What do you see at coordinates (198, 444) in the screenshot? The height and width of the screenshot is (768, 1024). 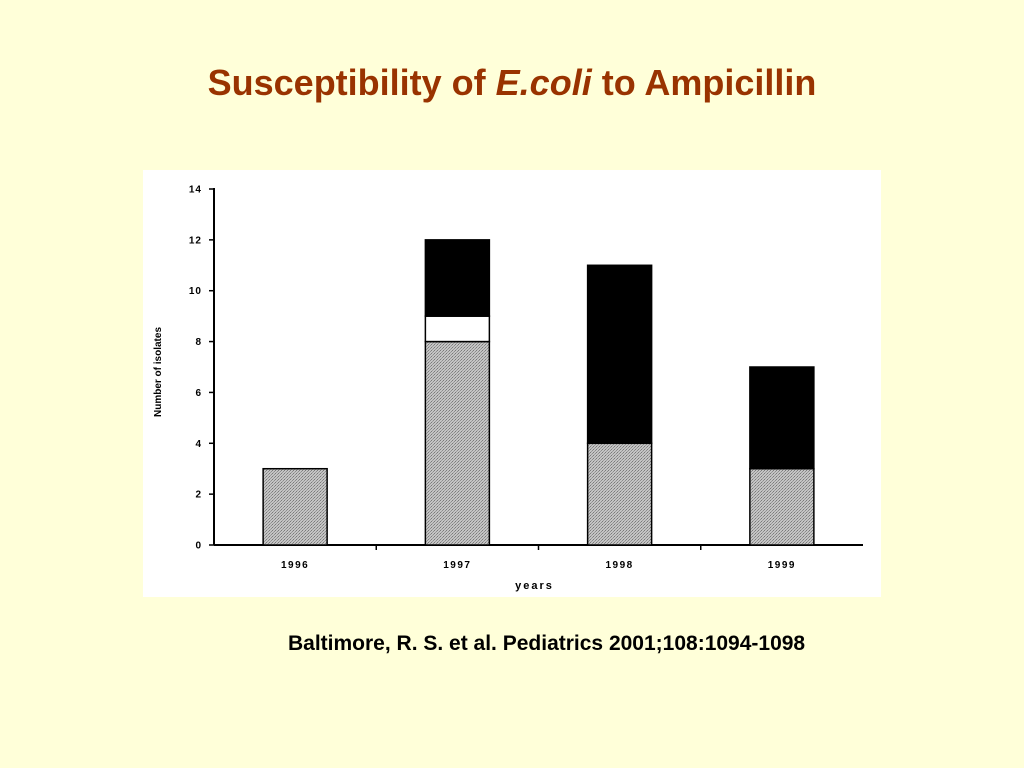 I see `y-tick-label: 4` at bounding box center [198, 444].